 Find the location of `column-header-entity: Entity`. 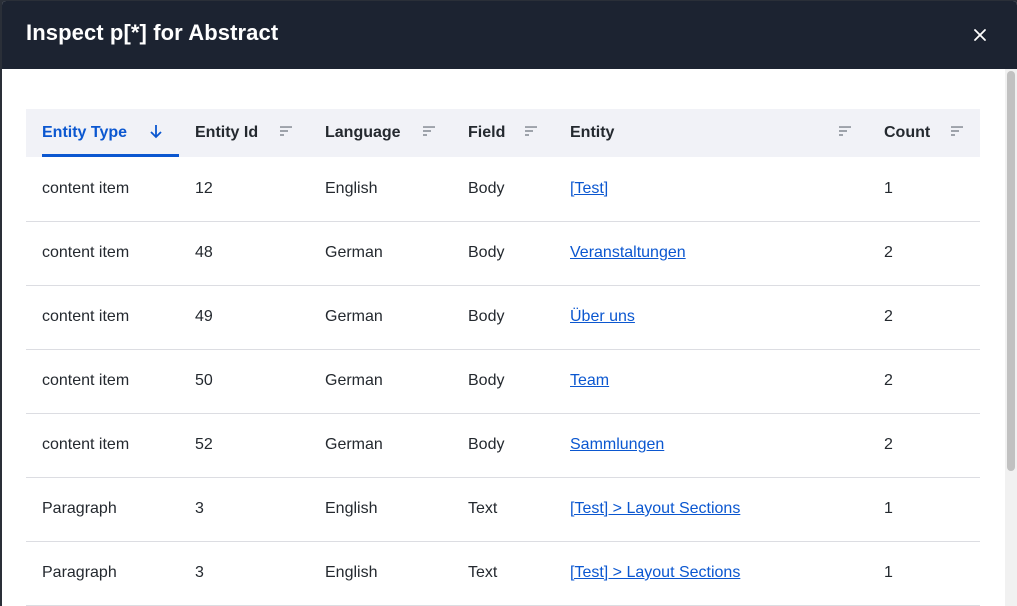

column-header-entity: Entity is located at coordinates (711, 133).